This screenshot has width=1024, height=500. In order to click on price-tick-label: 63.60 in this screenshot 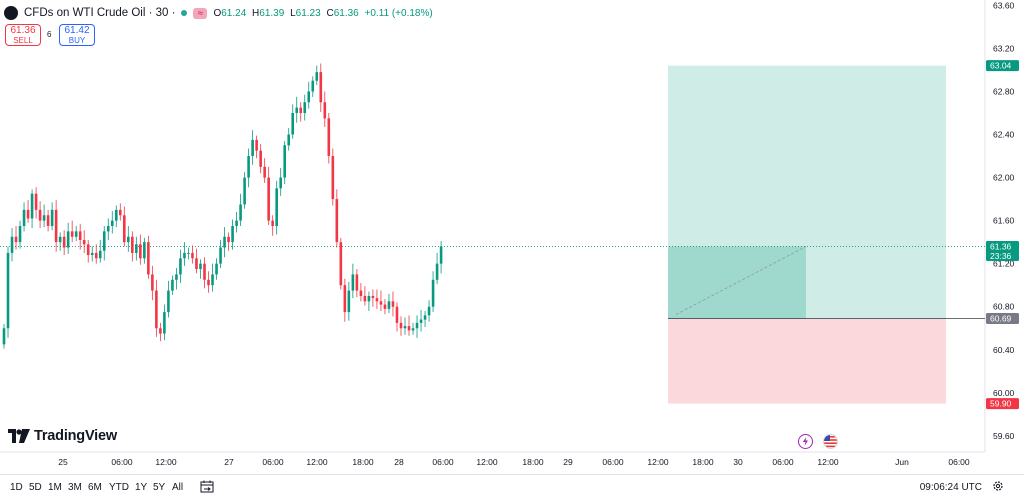, I will do `click(1004, 5)`.